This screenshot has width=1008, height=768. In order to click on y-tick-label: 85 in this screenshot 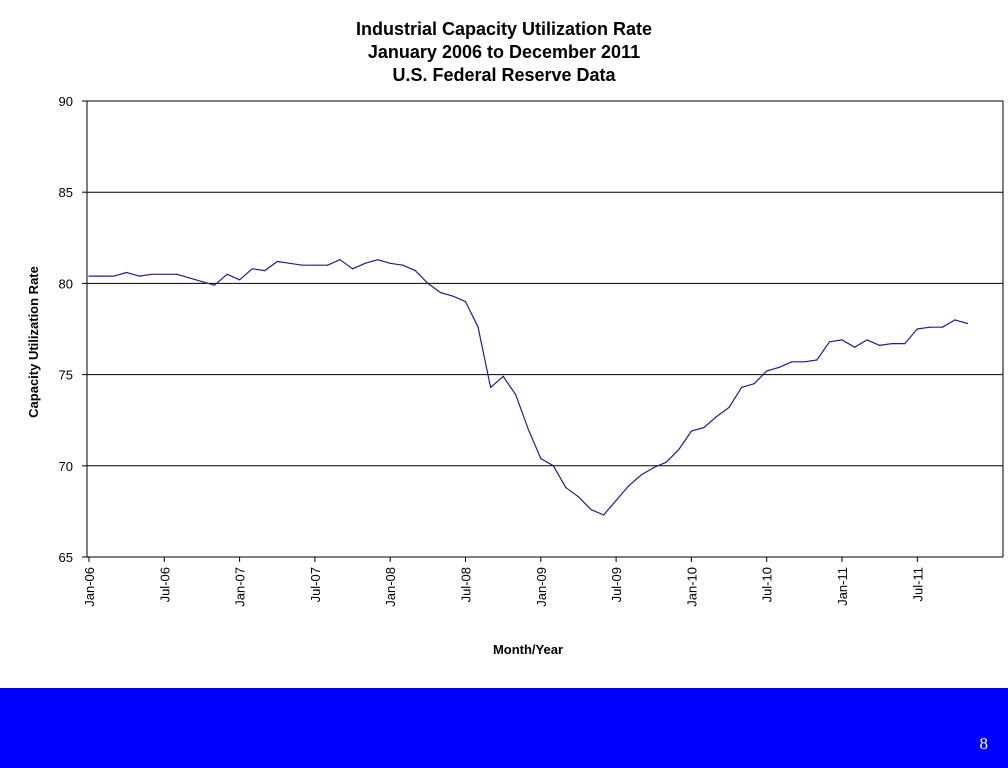, I will do `click(66, 192)`.